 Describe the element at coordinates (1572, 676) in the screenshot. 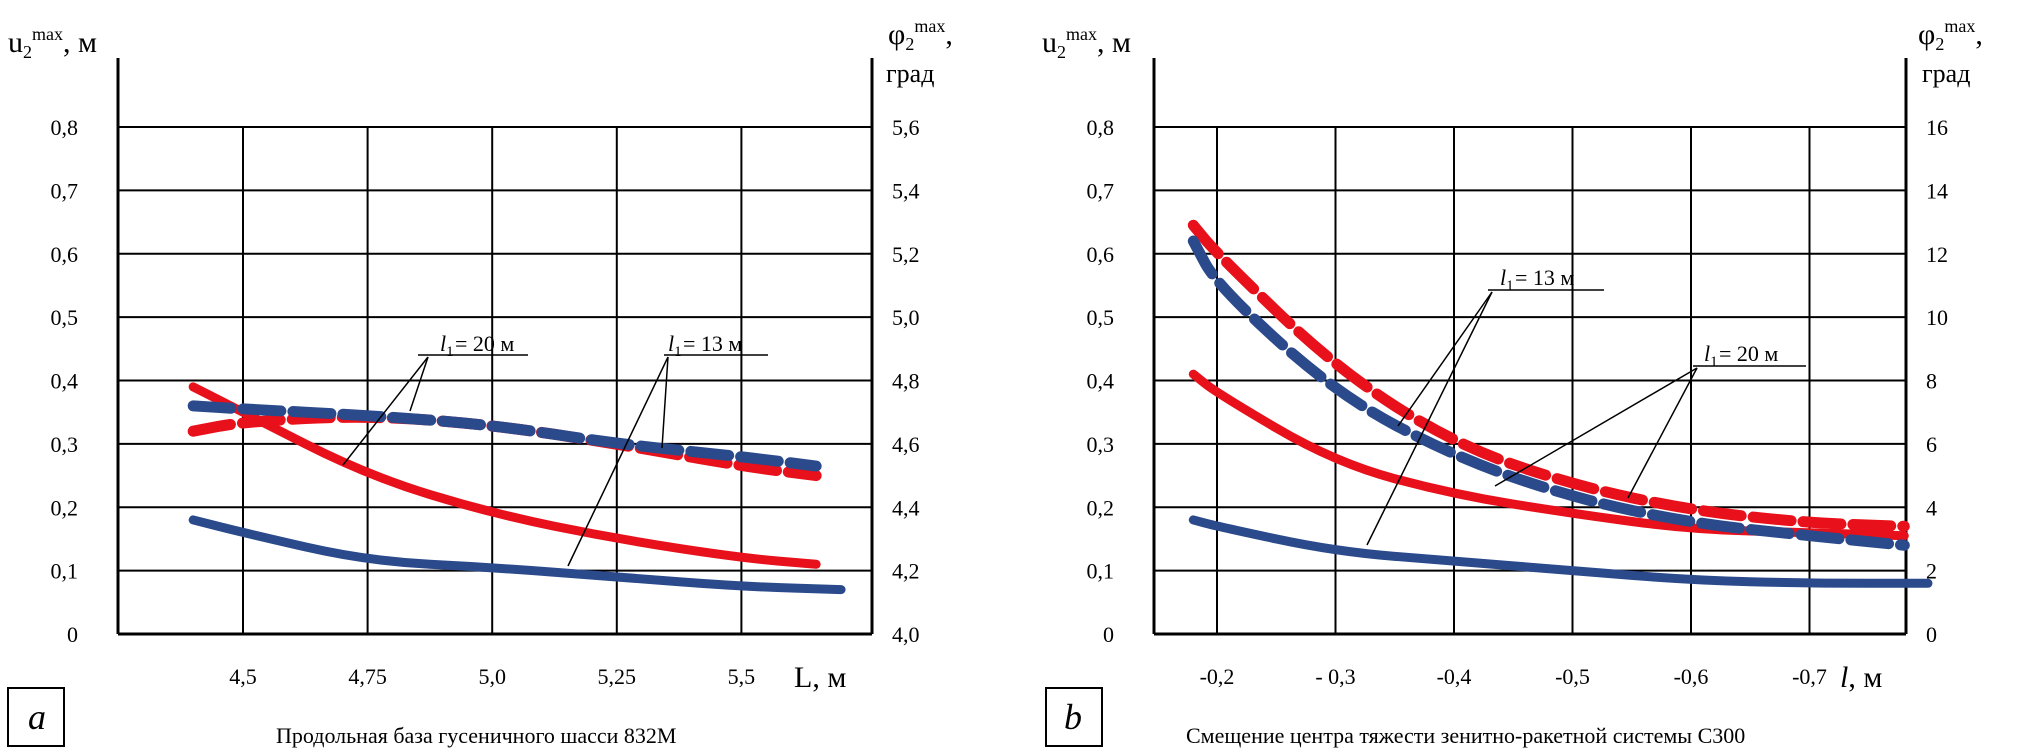

I see `x-tick-label: -0,5` at that location.